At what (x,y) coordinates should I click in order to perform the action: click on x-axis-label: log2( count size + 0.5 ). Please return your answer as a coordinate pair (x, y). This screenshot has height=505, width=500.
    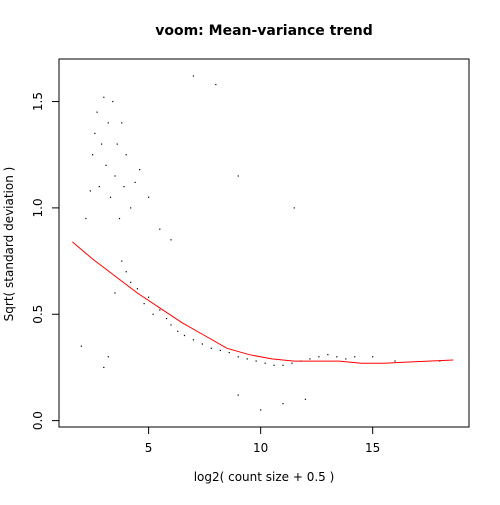
    Looking at the image, I should click on (264, 477).